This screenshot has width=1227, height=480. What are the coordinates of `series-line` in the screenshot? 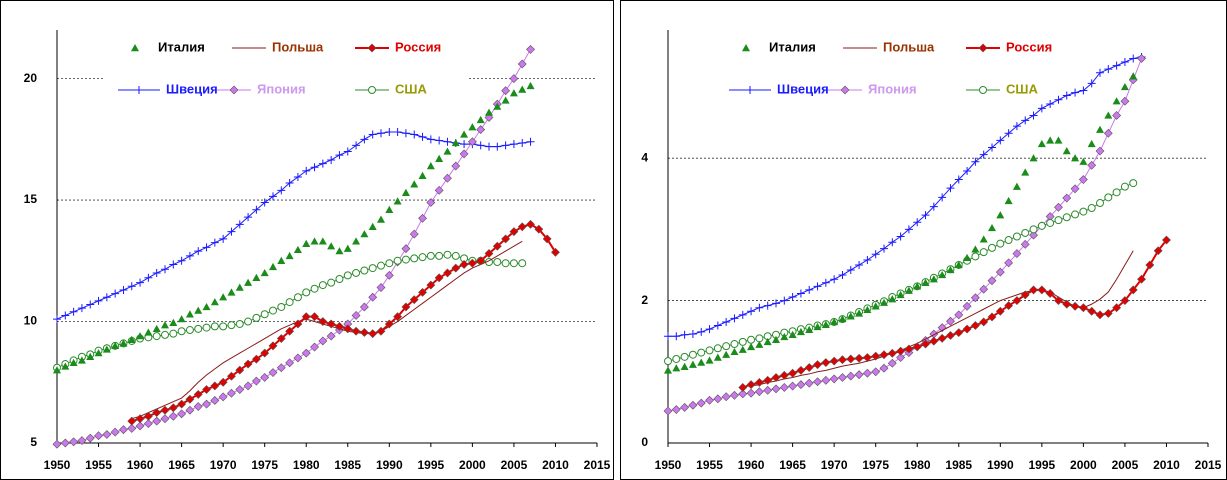 It's located at (344, 323).